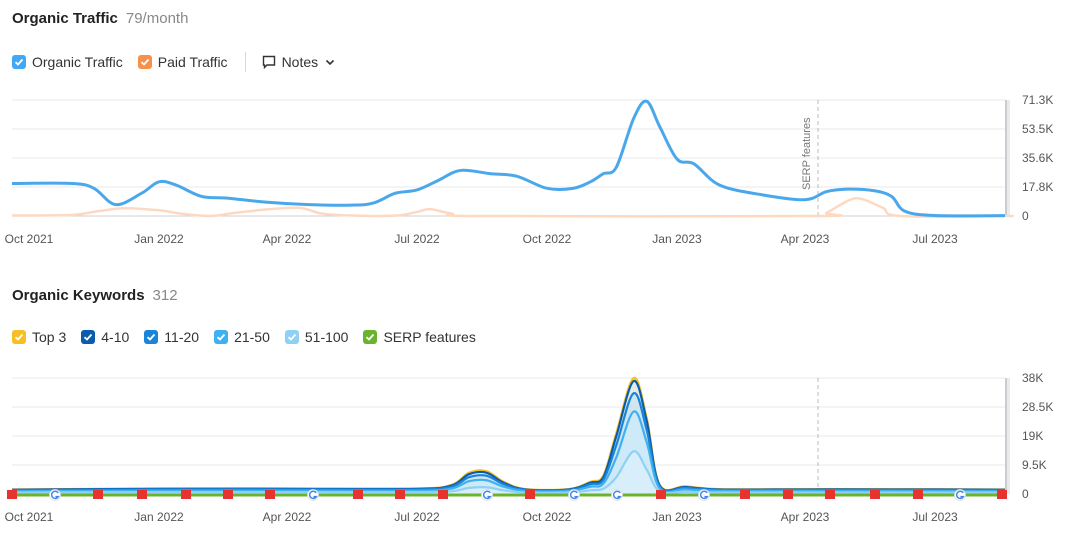  What do you see at coordinates (326, 337) in the screenshot?
I see `legend-label: 51-100` at bounding box center [326, 337].